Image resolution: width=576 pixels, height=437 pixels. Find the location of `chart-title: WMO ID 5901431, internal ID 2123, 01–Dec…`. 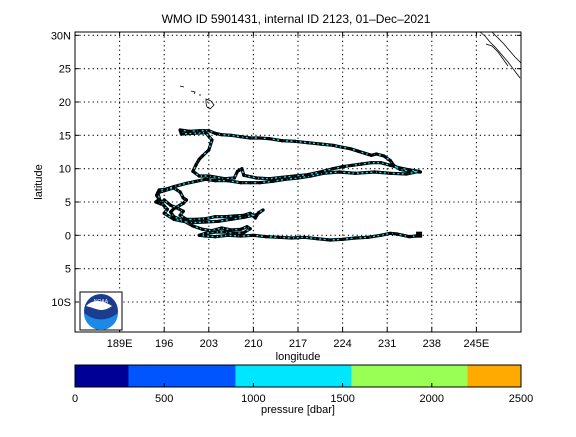

chart-title: WMO ID 5901431, internal ID 2123, 01–Dec… is located at coordinates (296, 19).